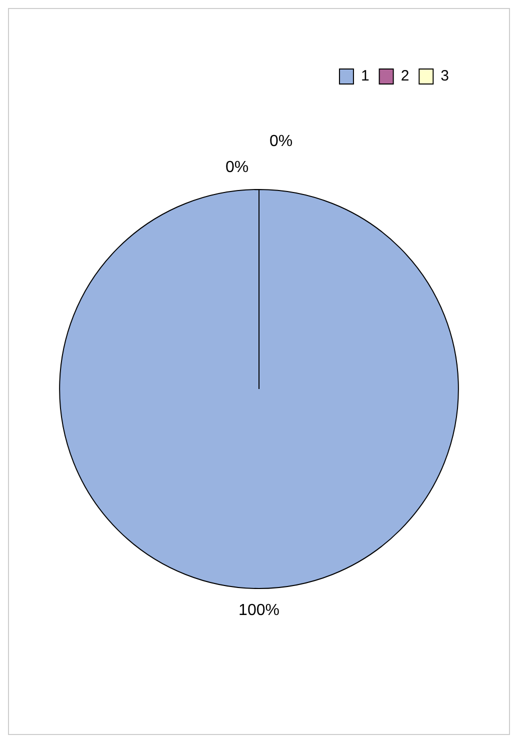  What do you see at coordinates (444, 76) in the screenshot?
I see `legend-label: 3` at bounding box center [444, 76].